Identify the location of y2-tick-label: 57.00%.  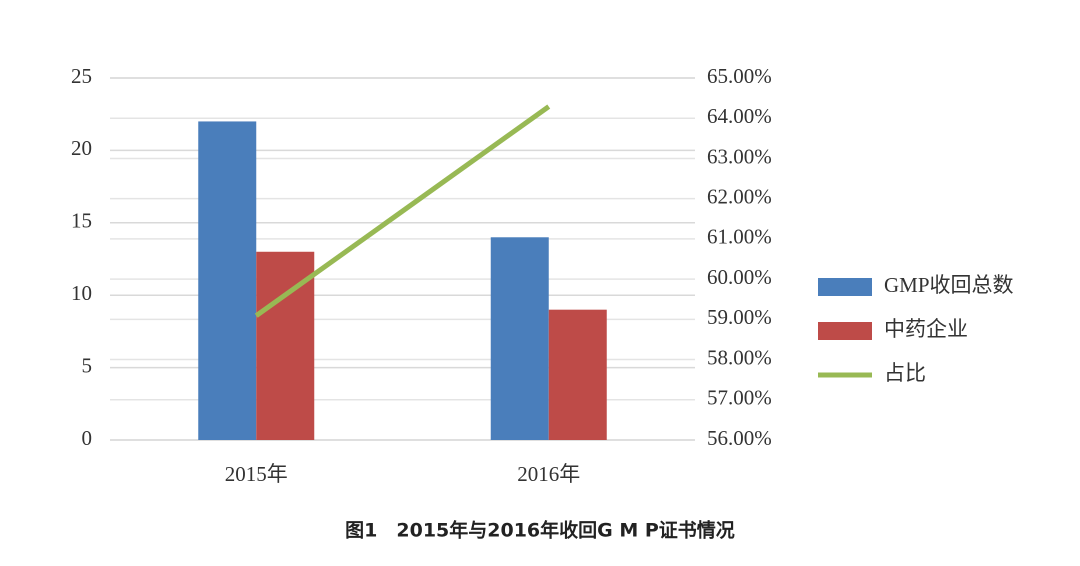
(739, 398).